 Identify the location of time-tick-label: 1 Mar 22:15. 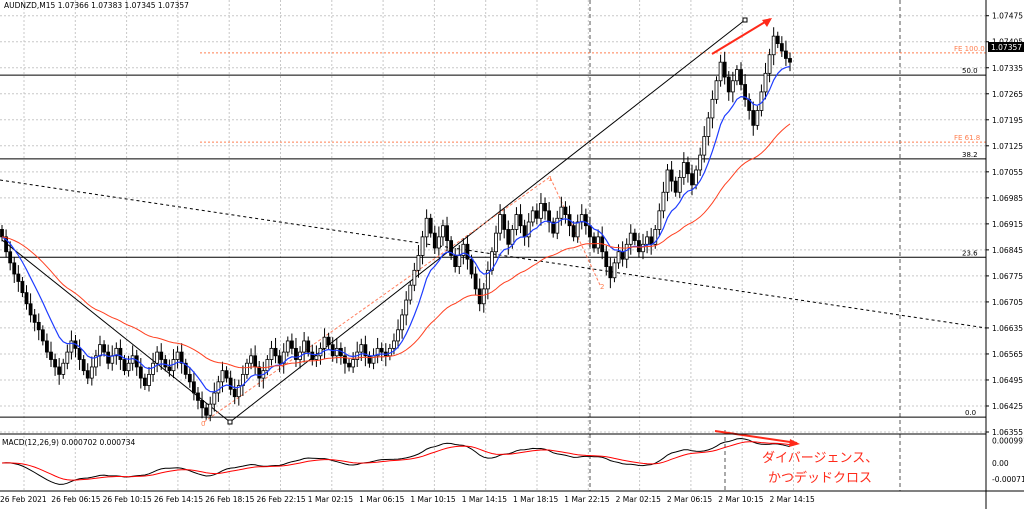
(587, 499).